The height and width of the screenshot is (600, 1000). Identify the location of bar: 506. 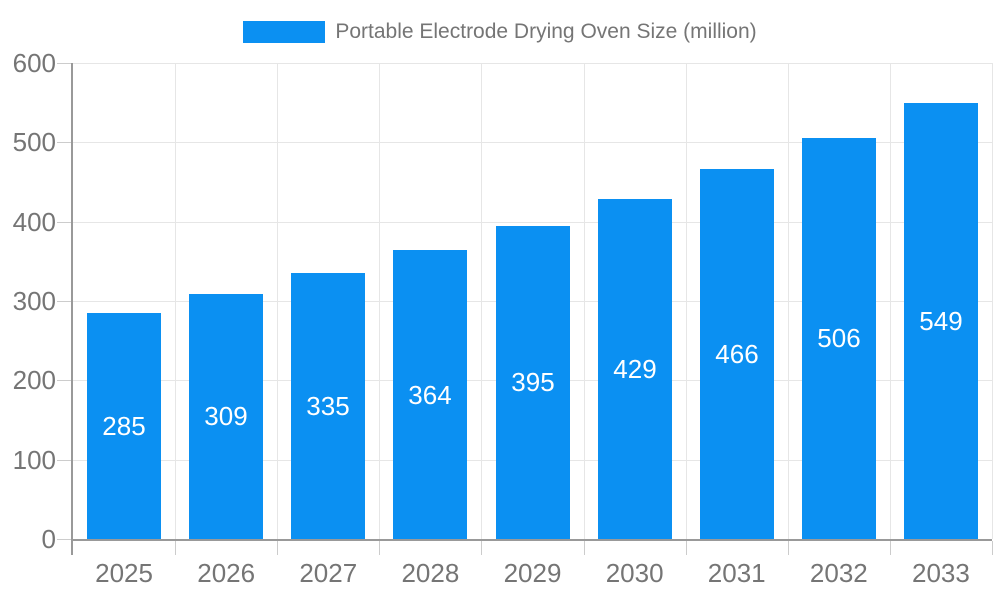
(839, 338).